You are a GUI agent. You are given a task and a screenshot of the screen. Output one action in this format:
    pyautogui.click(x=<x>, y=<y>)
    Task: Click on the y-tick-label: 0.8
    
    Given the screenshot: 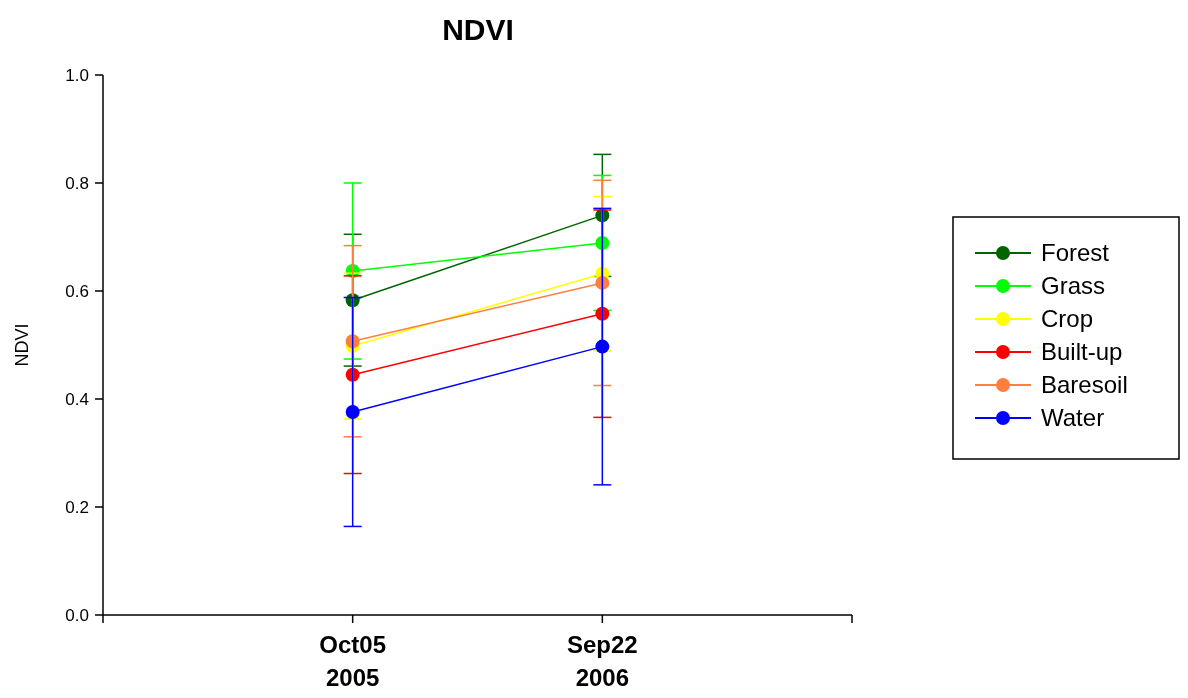 What is the action you would take?
    pyautogui.click(x=77, y=183)
    